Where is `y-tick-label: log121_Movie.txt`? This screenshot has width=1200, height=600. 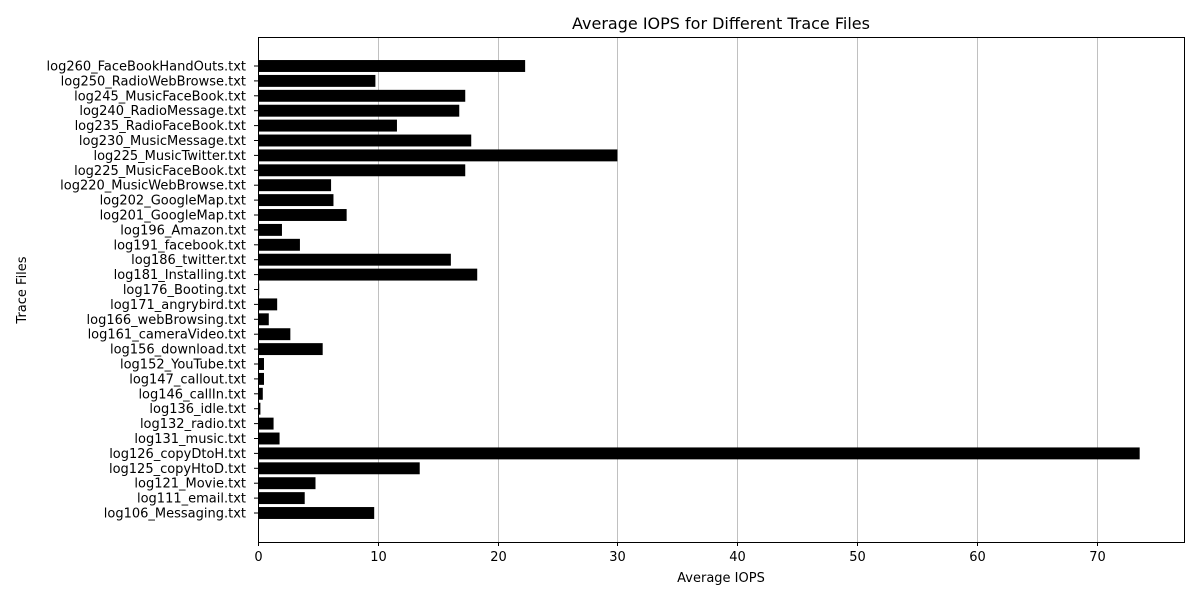 y-tick-label: log121_Movie.txt is located at coordinates (190, 484).